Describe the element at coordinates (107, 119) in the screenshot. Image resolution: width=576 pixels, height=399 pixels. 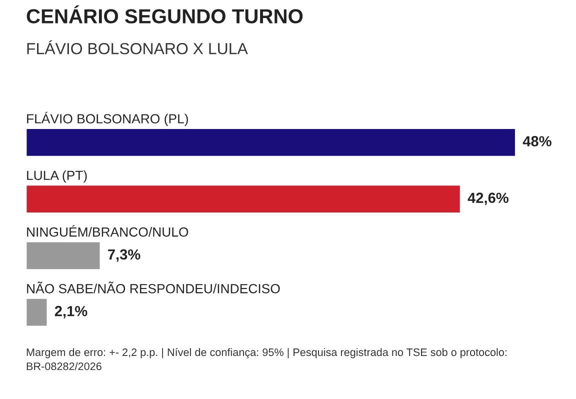
I see `y-tick-label: FLÁVIO BOLSONARO (PL)` at that location.